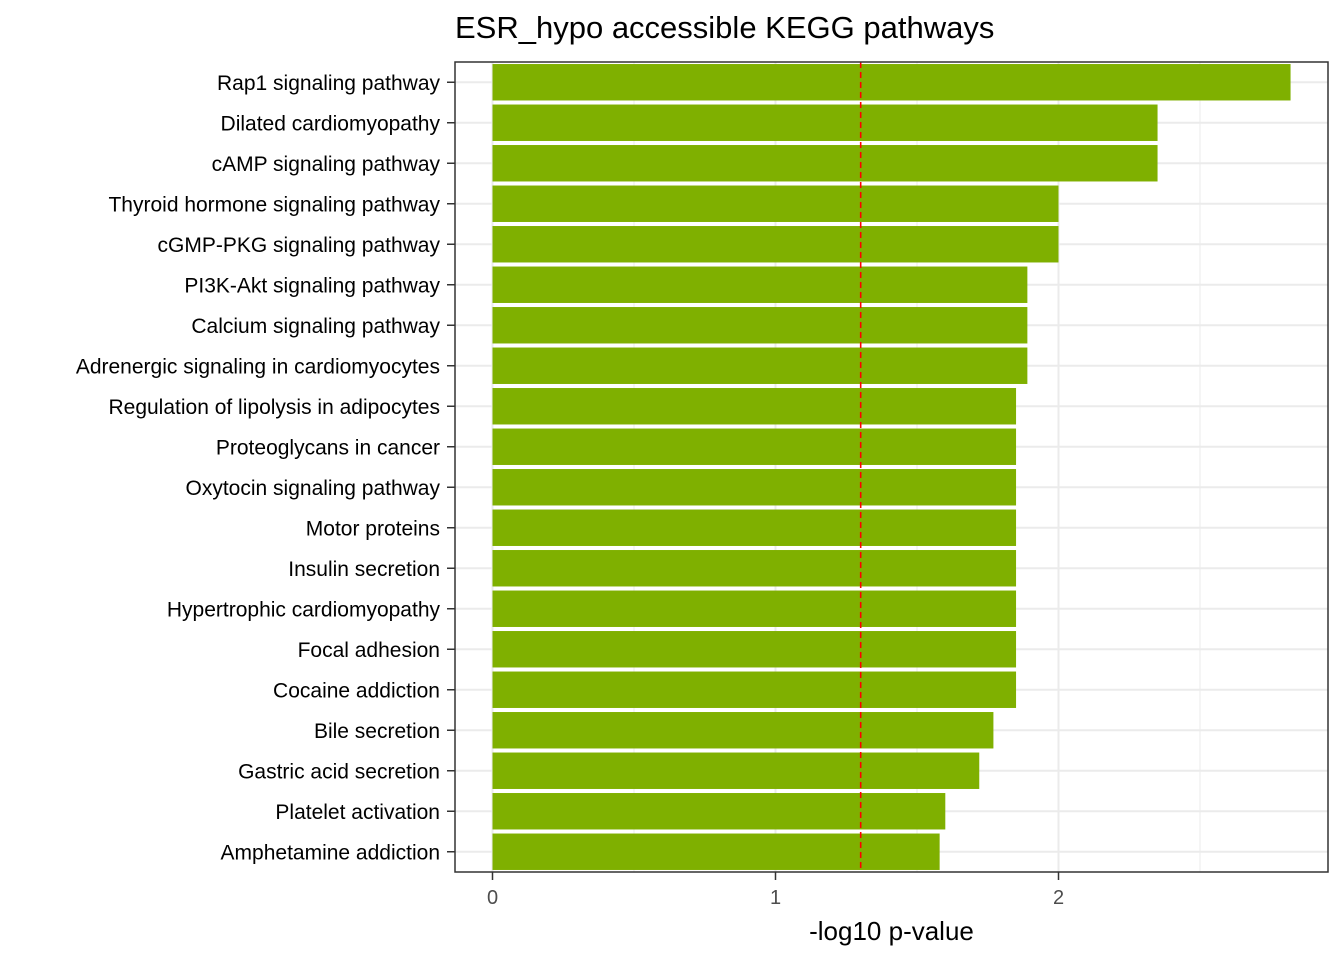  Describe the element at coordinates (364, 569) in the screenshot. I see `y-tick-label: Insulin secretion` at that location.